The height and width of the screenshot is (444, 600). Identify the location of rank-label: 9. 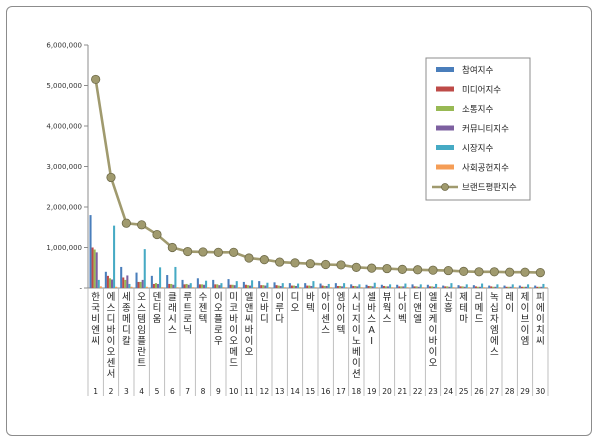
(218, 391).